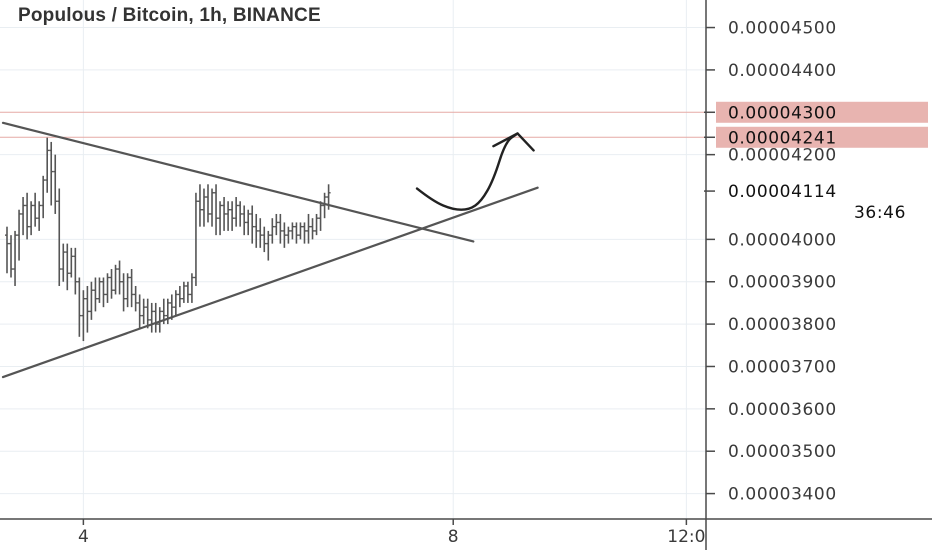 This screenshot has height=555, width=932. I want to click on y-tick-label: 0.00004400, so click(782, 71).